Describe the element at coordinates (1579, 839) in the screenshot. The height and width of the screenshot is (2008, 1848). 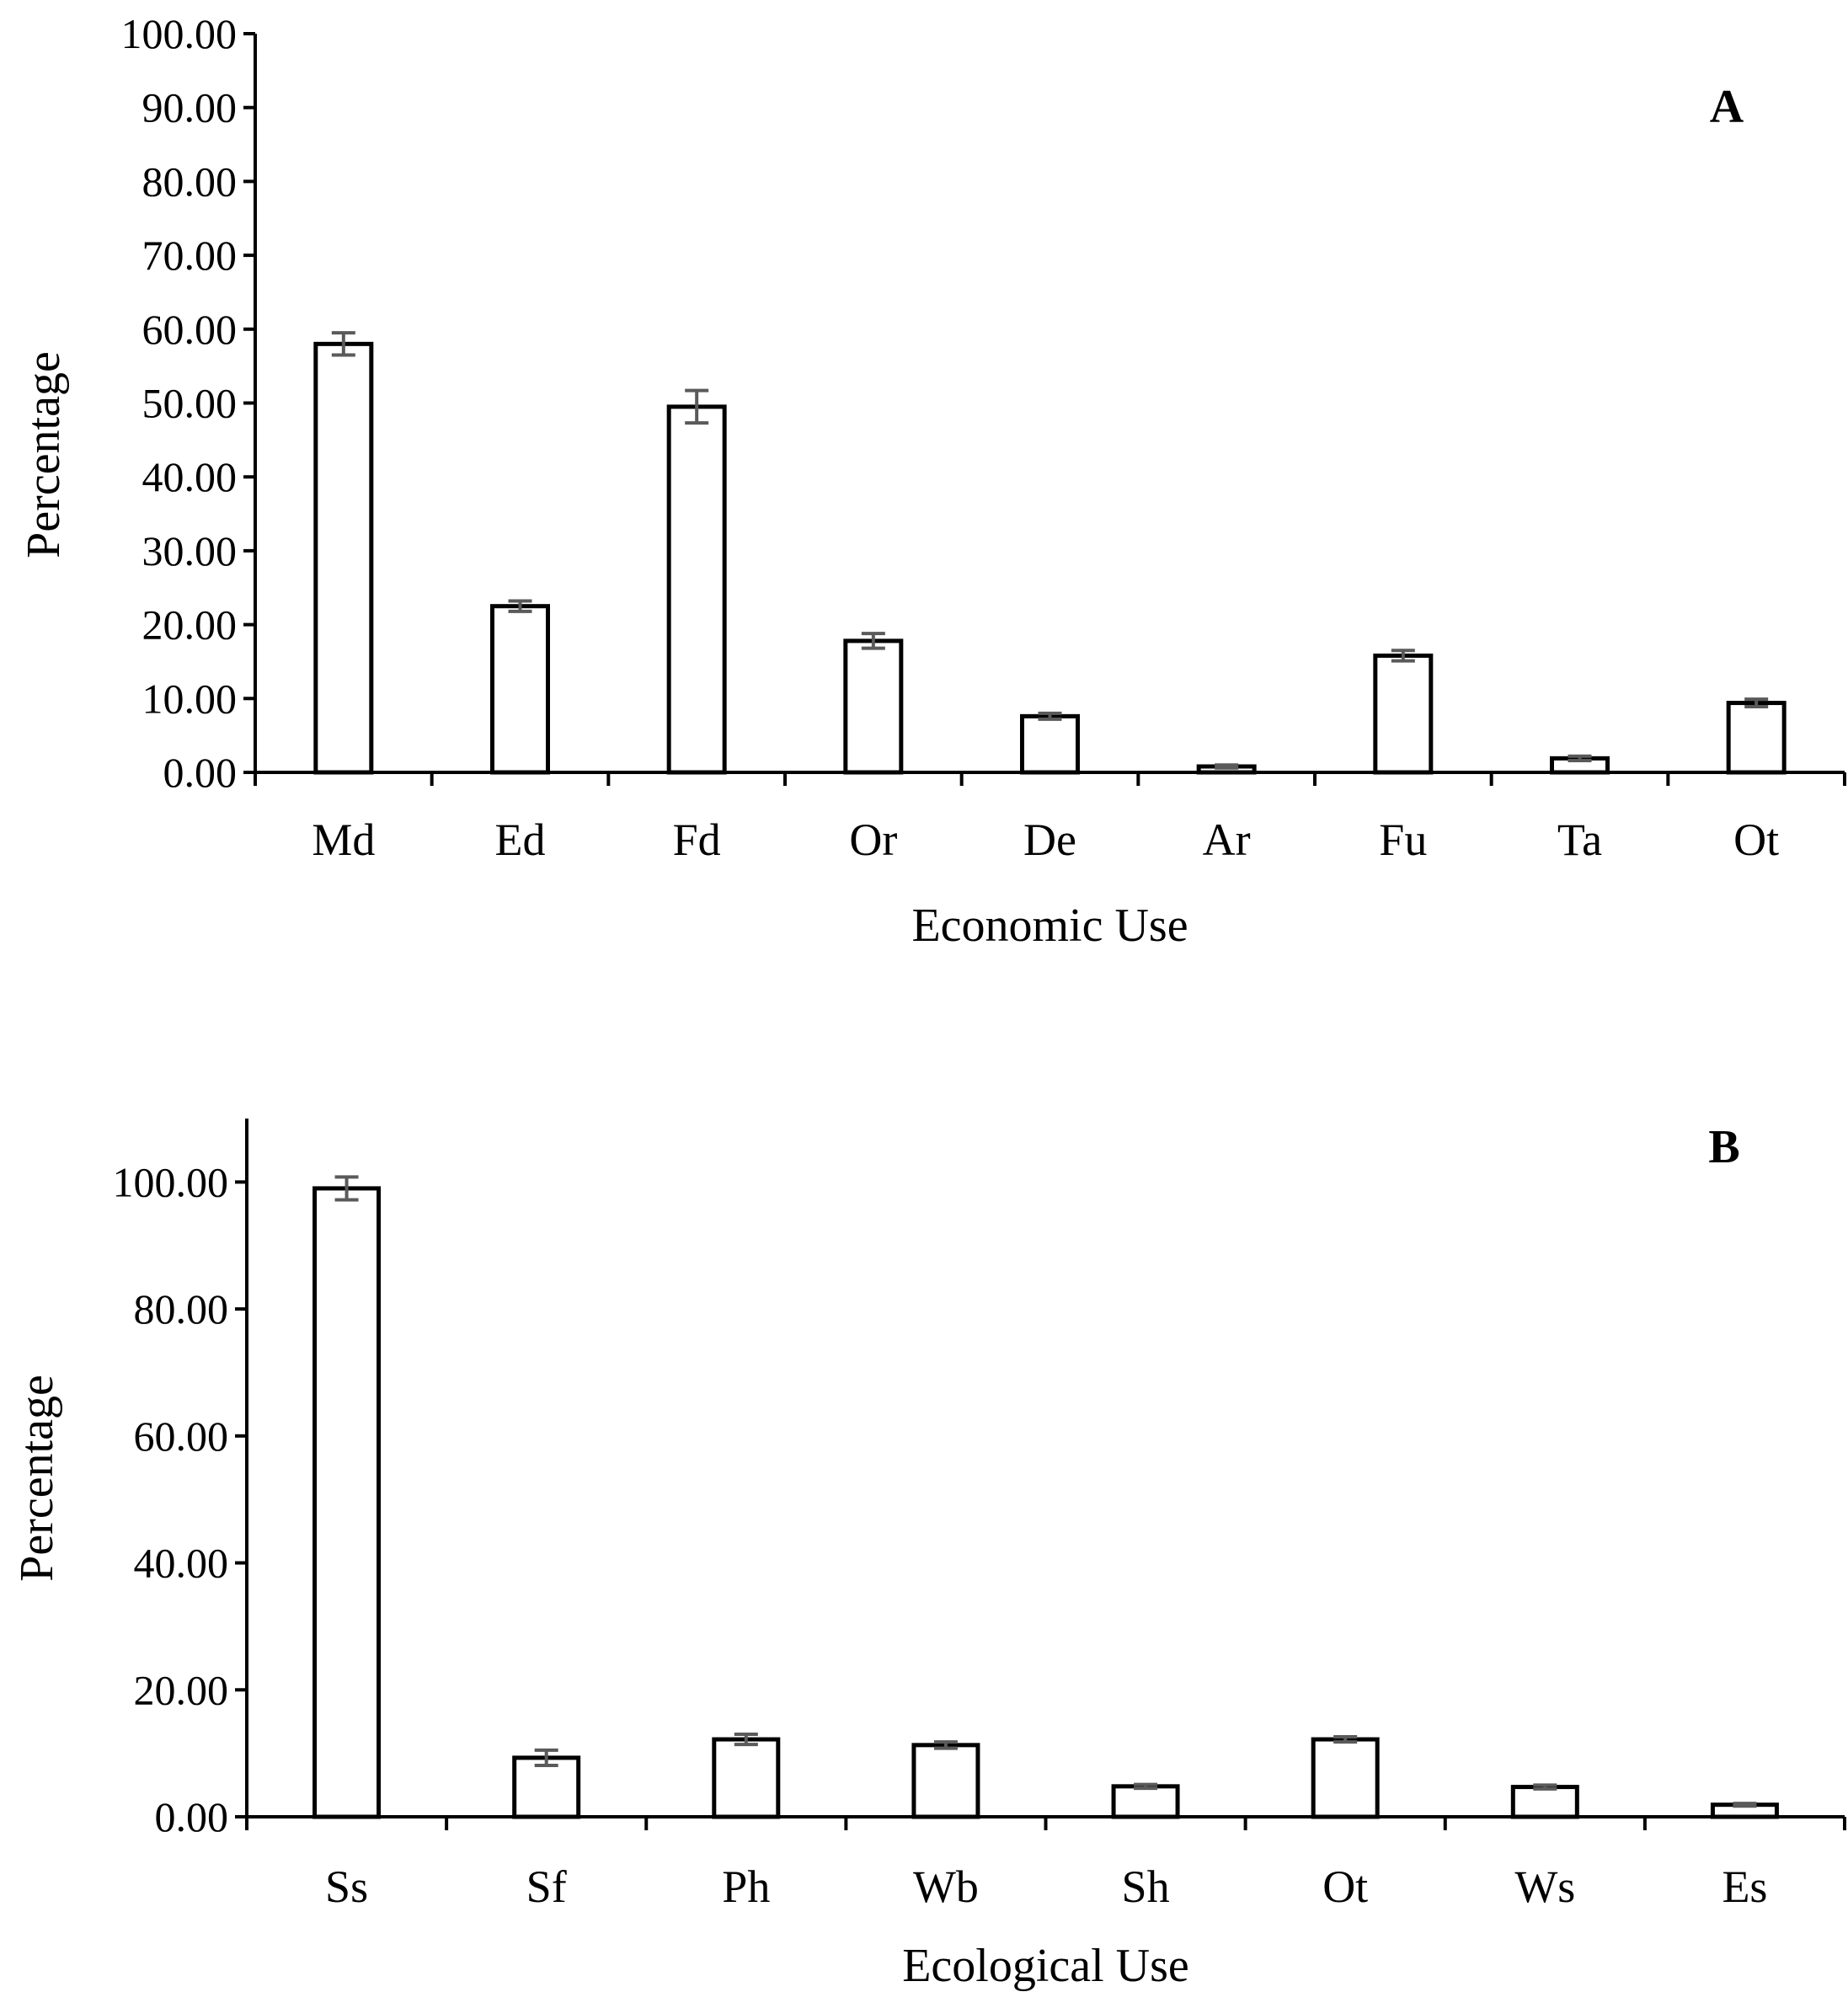
I see `category-label: Ta` at that location.